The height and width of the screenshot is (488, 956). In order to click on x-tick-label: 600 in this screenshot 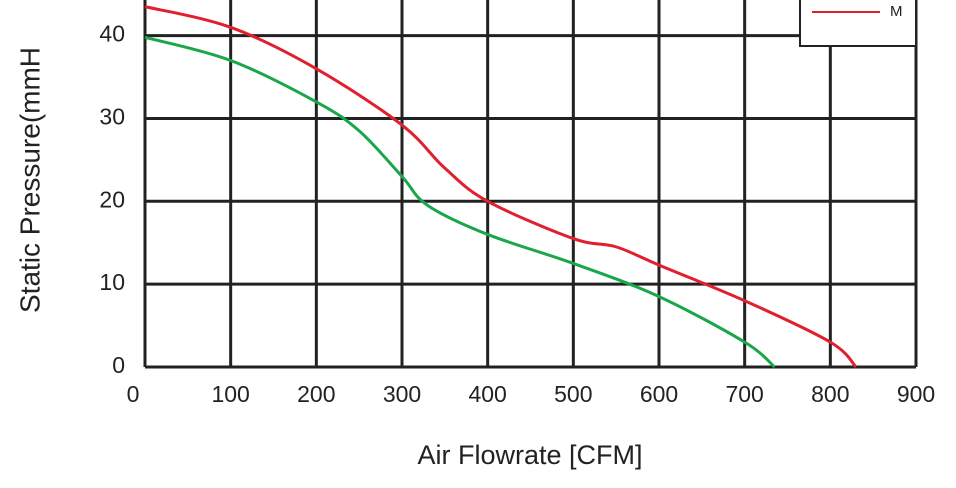, I will do `click(659, 394)`.